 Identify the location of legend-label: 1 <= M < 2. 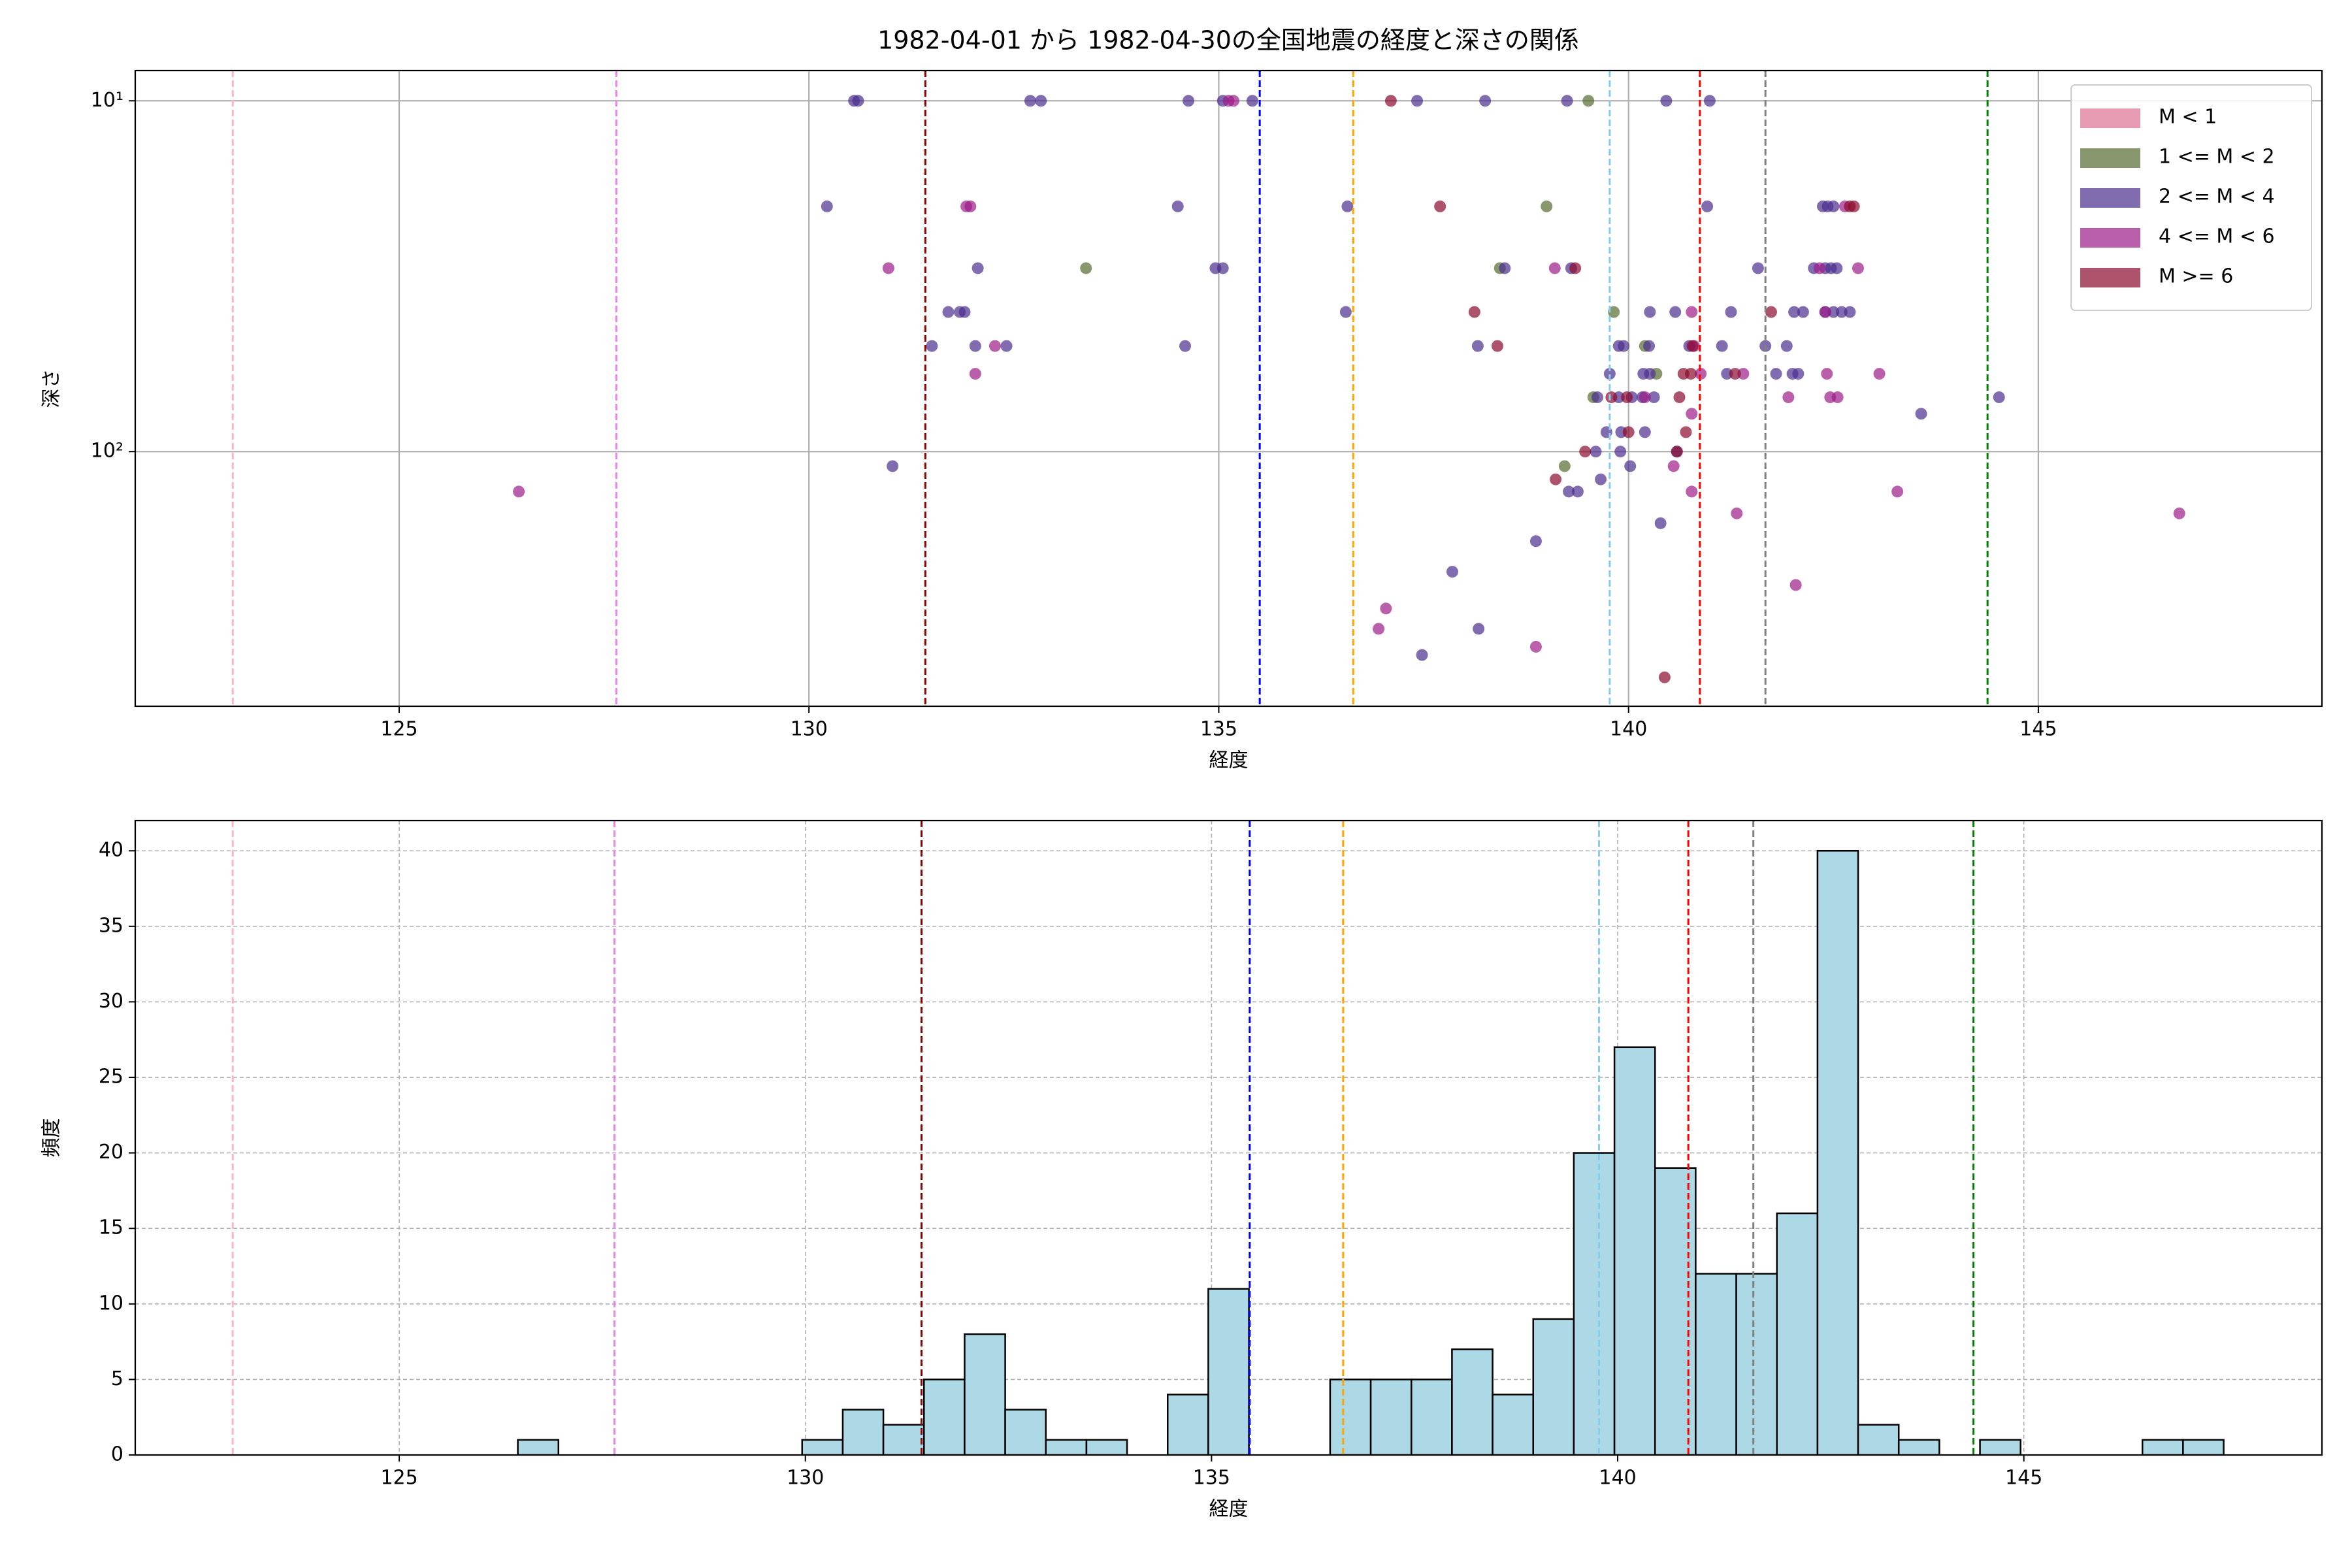
(2217, 157).